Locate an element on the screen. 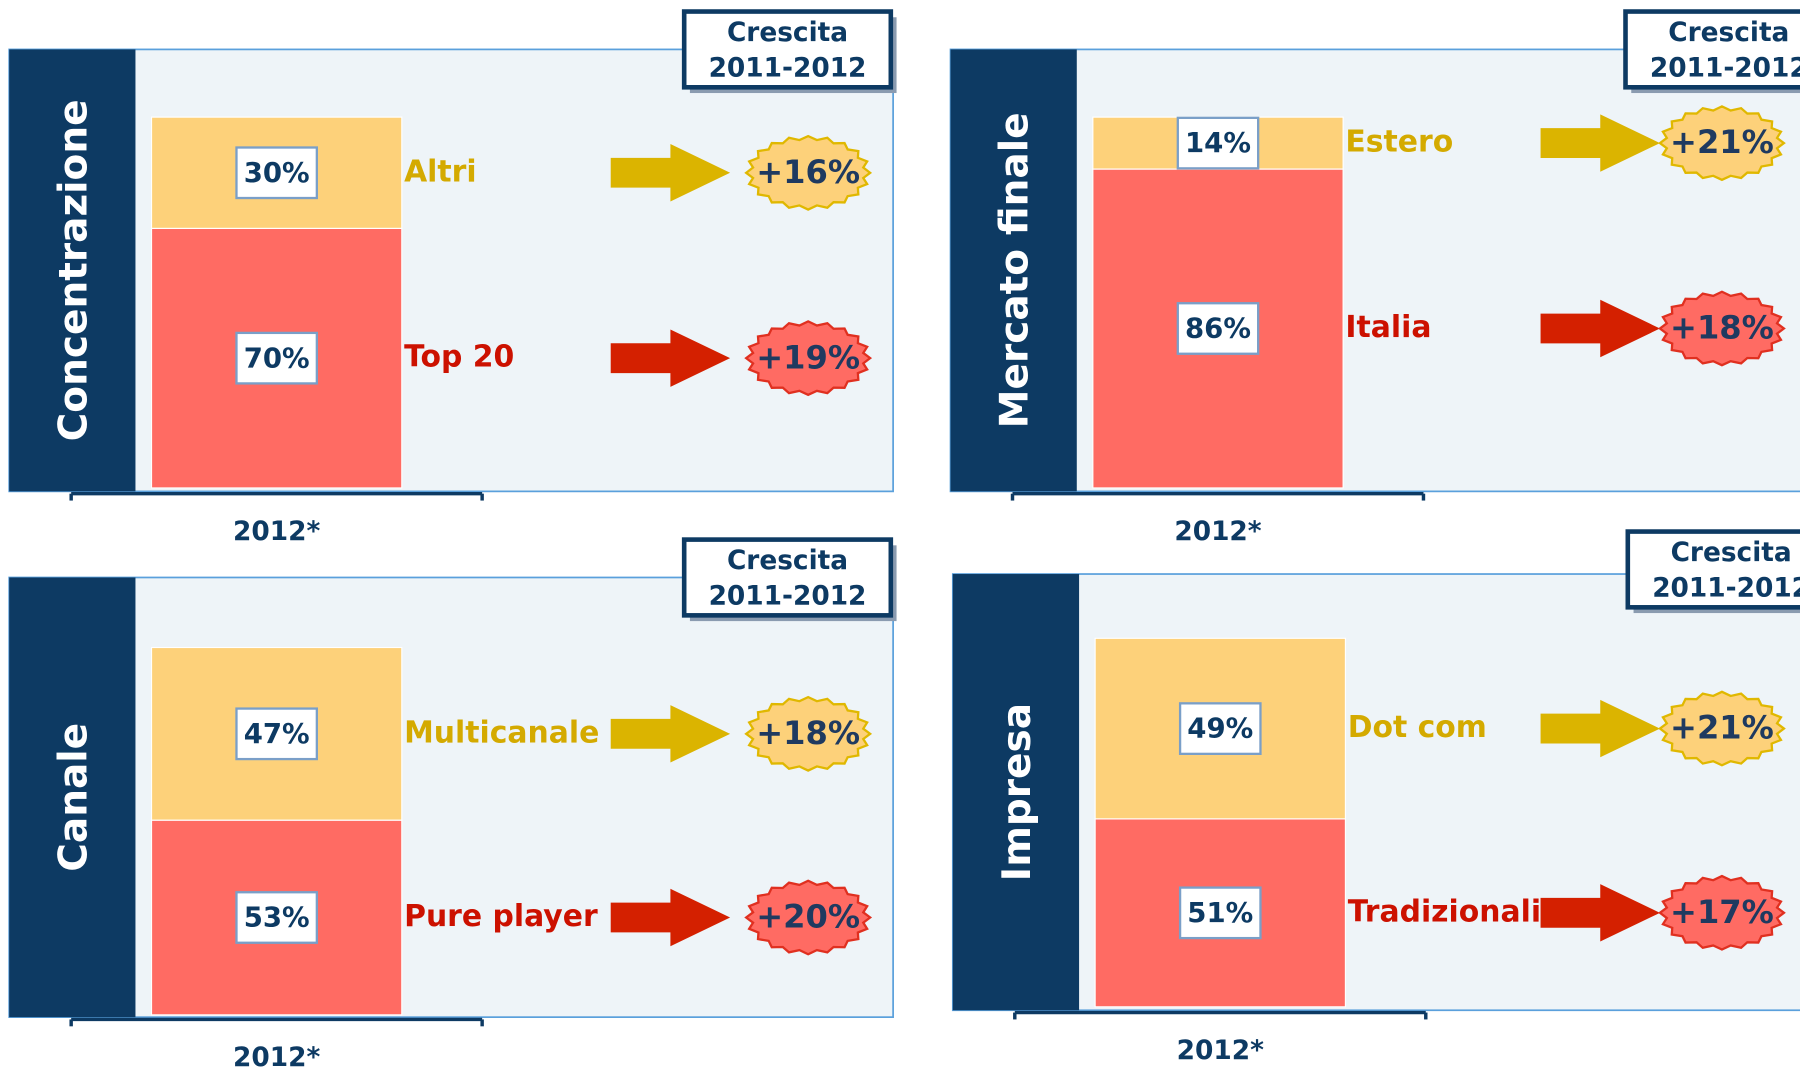 The image size is (1800, 1070). value-label: 49% is located at coordinates (1220, 729).